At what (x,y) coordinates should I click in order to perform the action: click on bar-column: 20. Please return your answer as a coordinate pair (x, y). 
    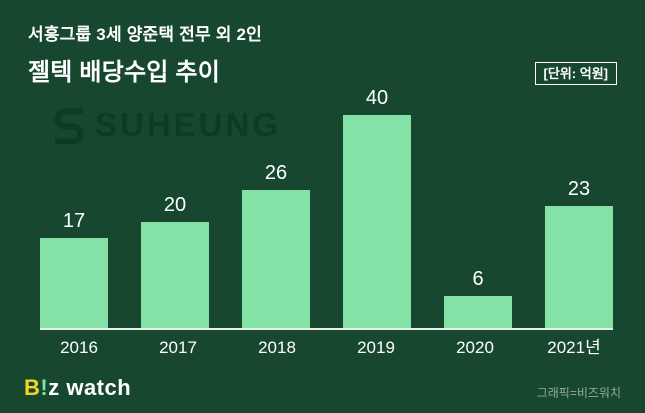
    Looking at the image, I should click on (175, 261).